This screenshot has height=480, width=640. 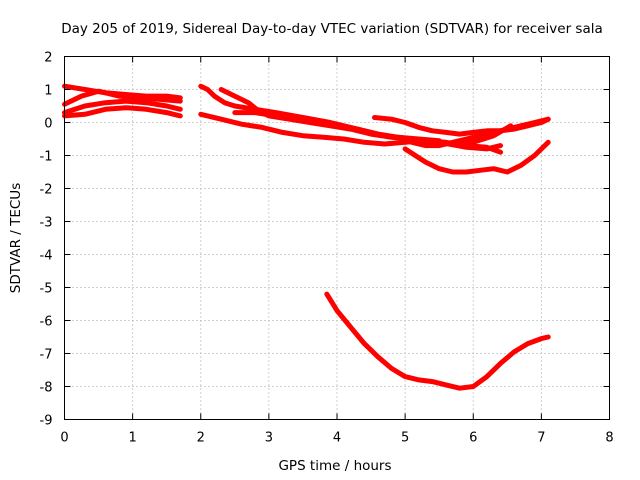 What do you see at coordinates (480, 132) in the screenshot?
I see `series-line-s10` at bounding box center [480, 132].